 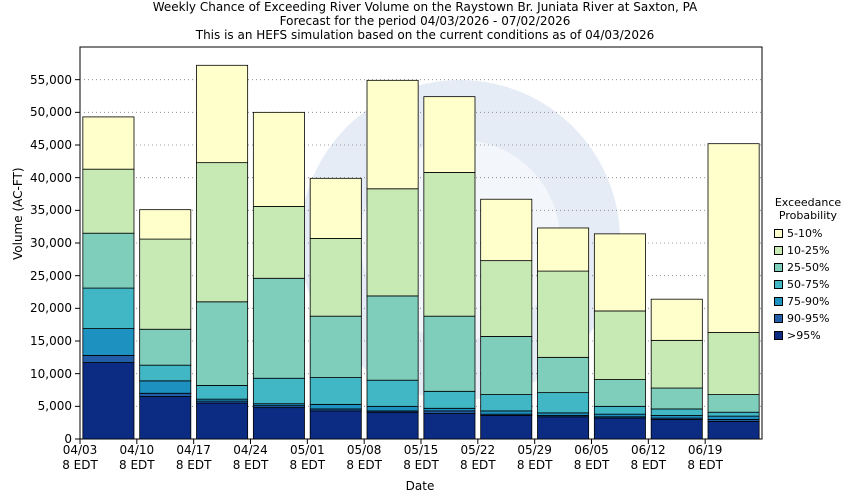 I want to click on legend-label: 75-90%, so click(x=808, y=301).